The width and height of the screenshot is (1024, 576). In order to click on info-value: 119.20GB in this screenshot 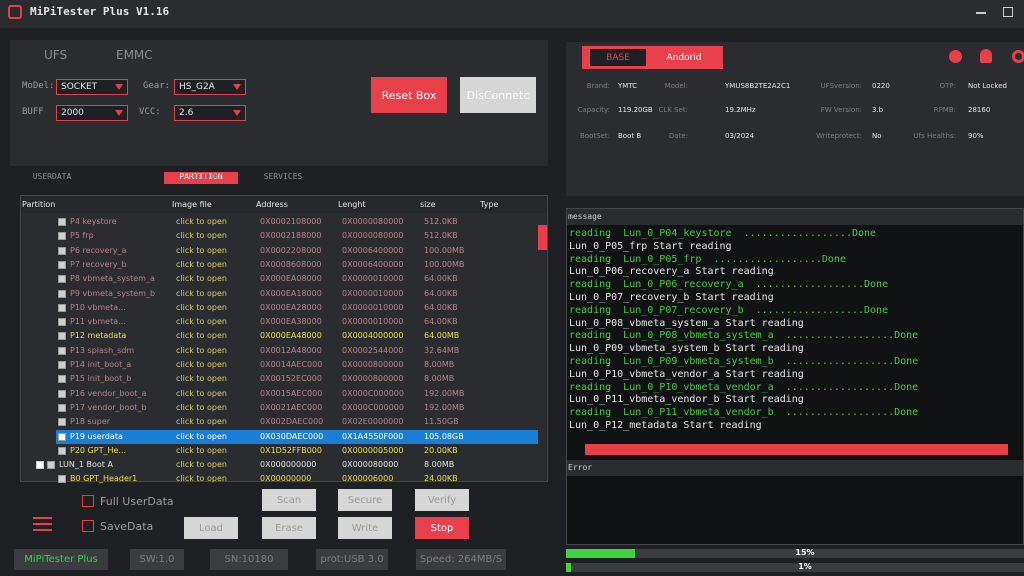, I will do `click(635, 110)`.